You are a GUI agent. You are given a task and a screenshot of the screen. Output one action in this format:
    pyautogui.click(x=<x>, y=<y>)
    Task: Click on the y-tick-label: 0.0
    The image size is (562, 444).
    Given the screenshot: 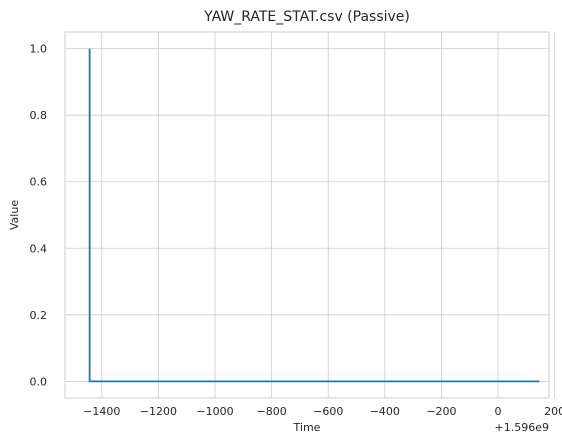 What is the action you would take?
    pyautogui.click(x=39, y=381)
    